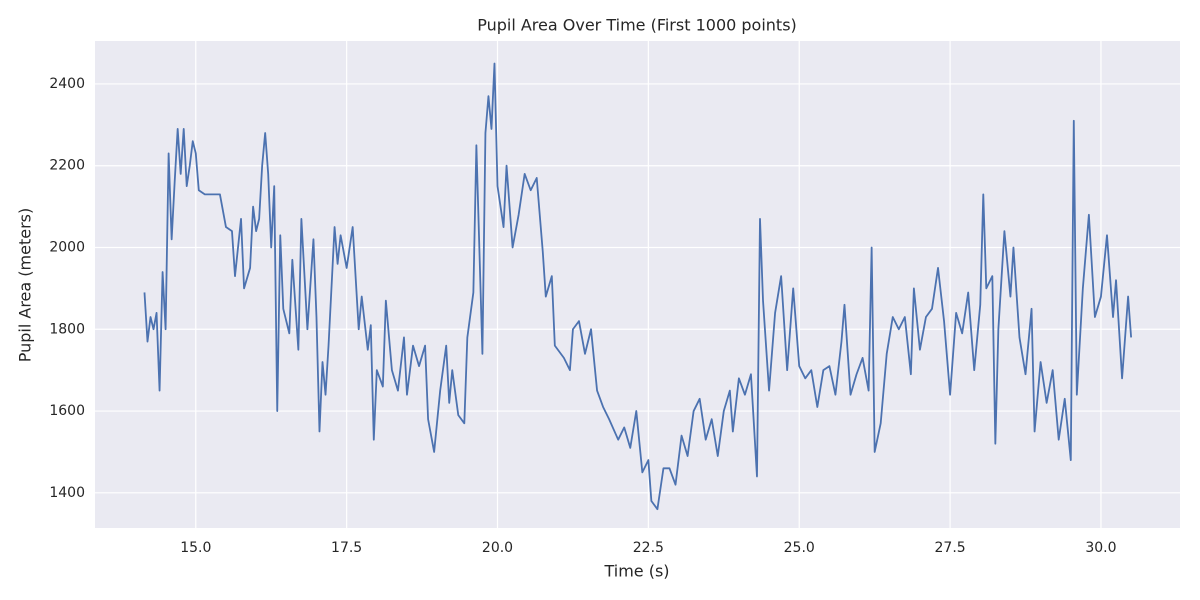 The height and width of the screenshot is (600, 1200). Describe the element at coordinates (950, 548) in the screenshot. I see `x-tick-label: 27.5` at that location.